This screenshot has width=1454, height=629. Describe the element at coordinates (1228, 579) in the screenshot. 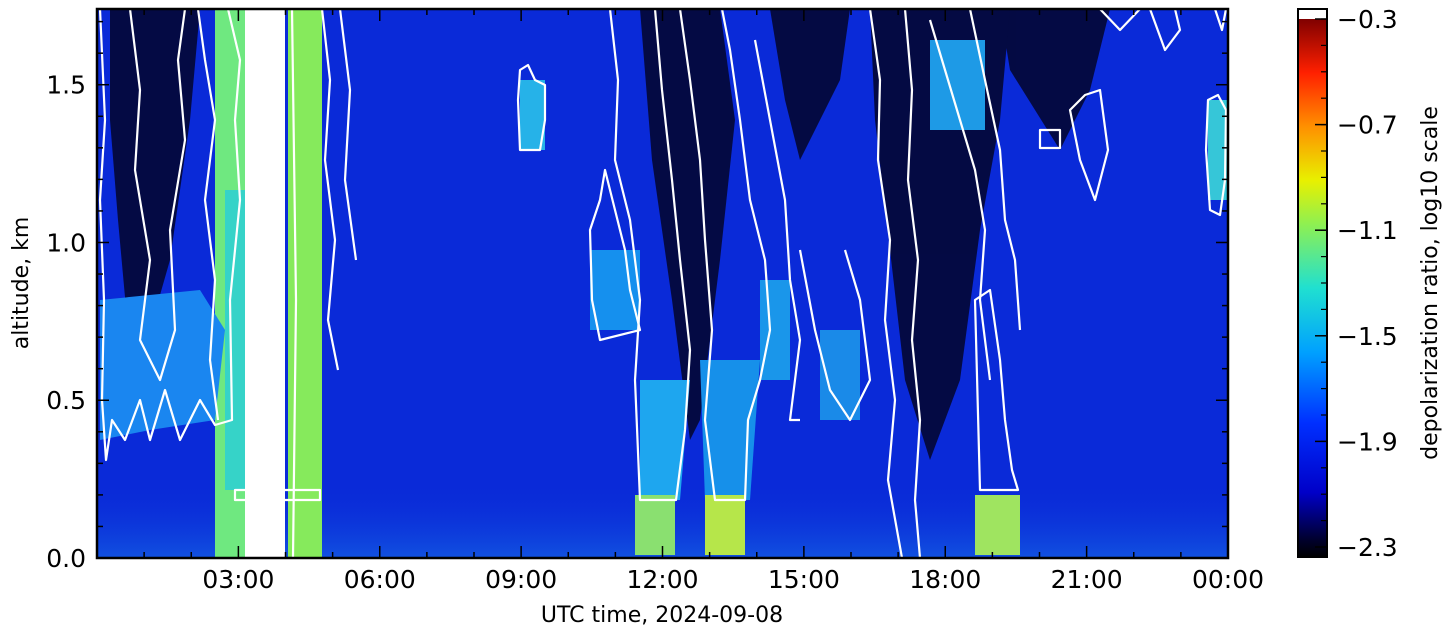

I see `x-tick-label: 00:00` at that location.